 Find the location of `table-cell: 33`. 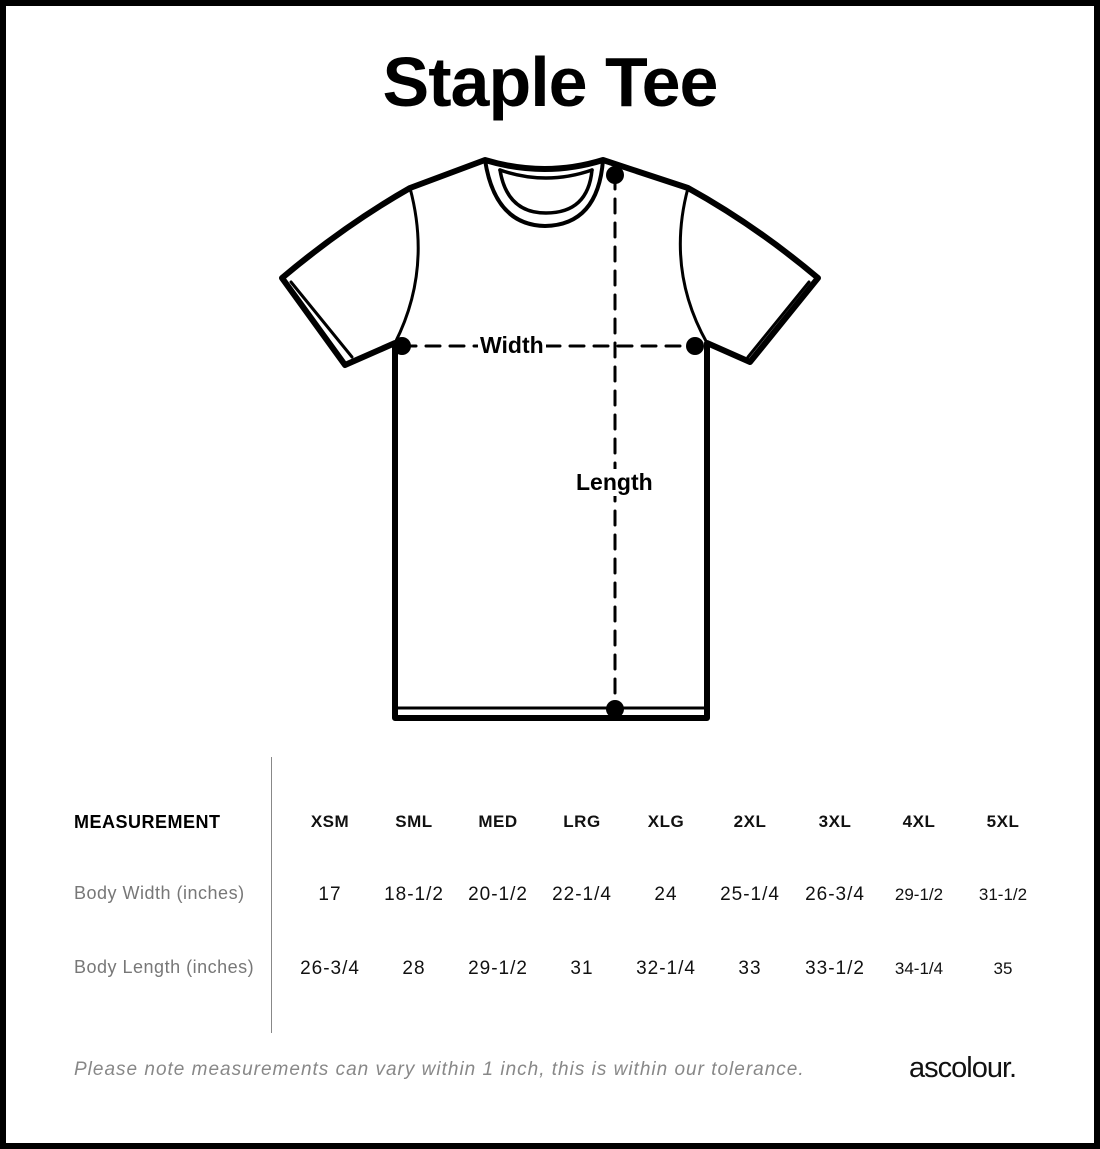

table-cell: 33 is located at coordinates (750, 968).